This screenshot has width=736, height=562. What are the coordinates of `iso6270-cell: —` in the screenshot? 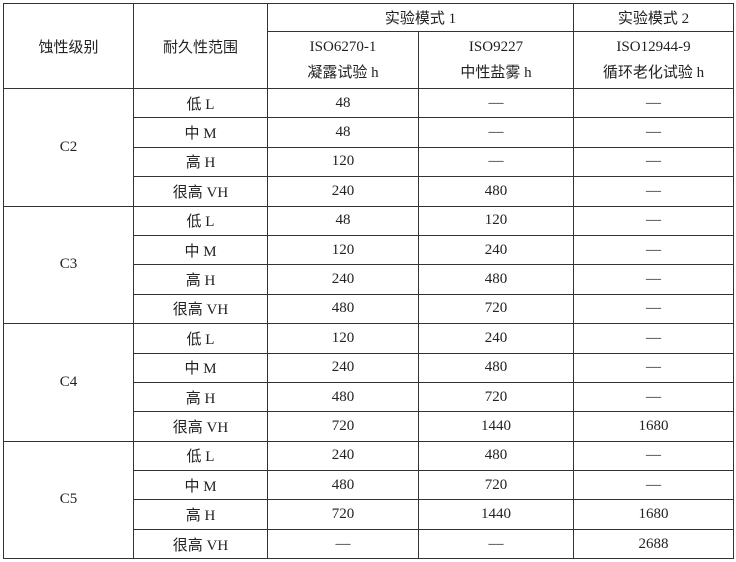 It's located at (343, 544).